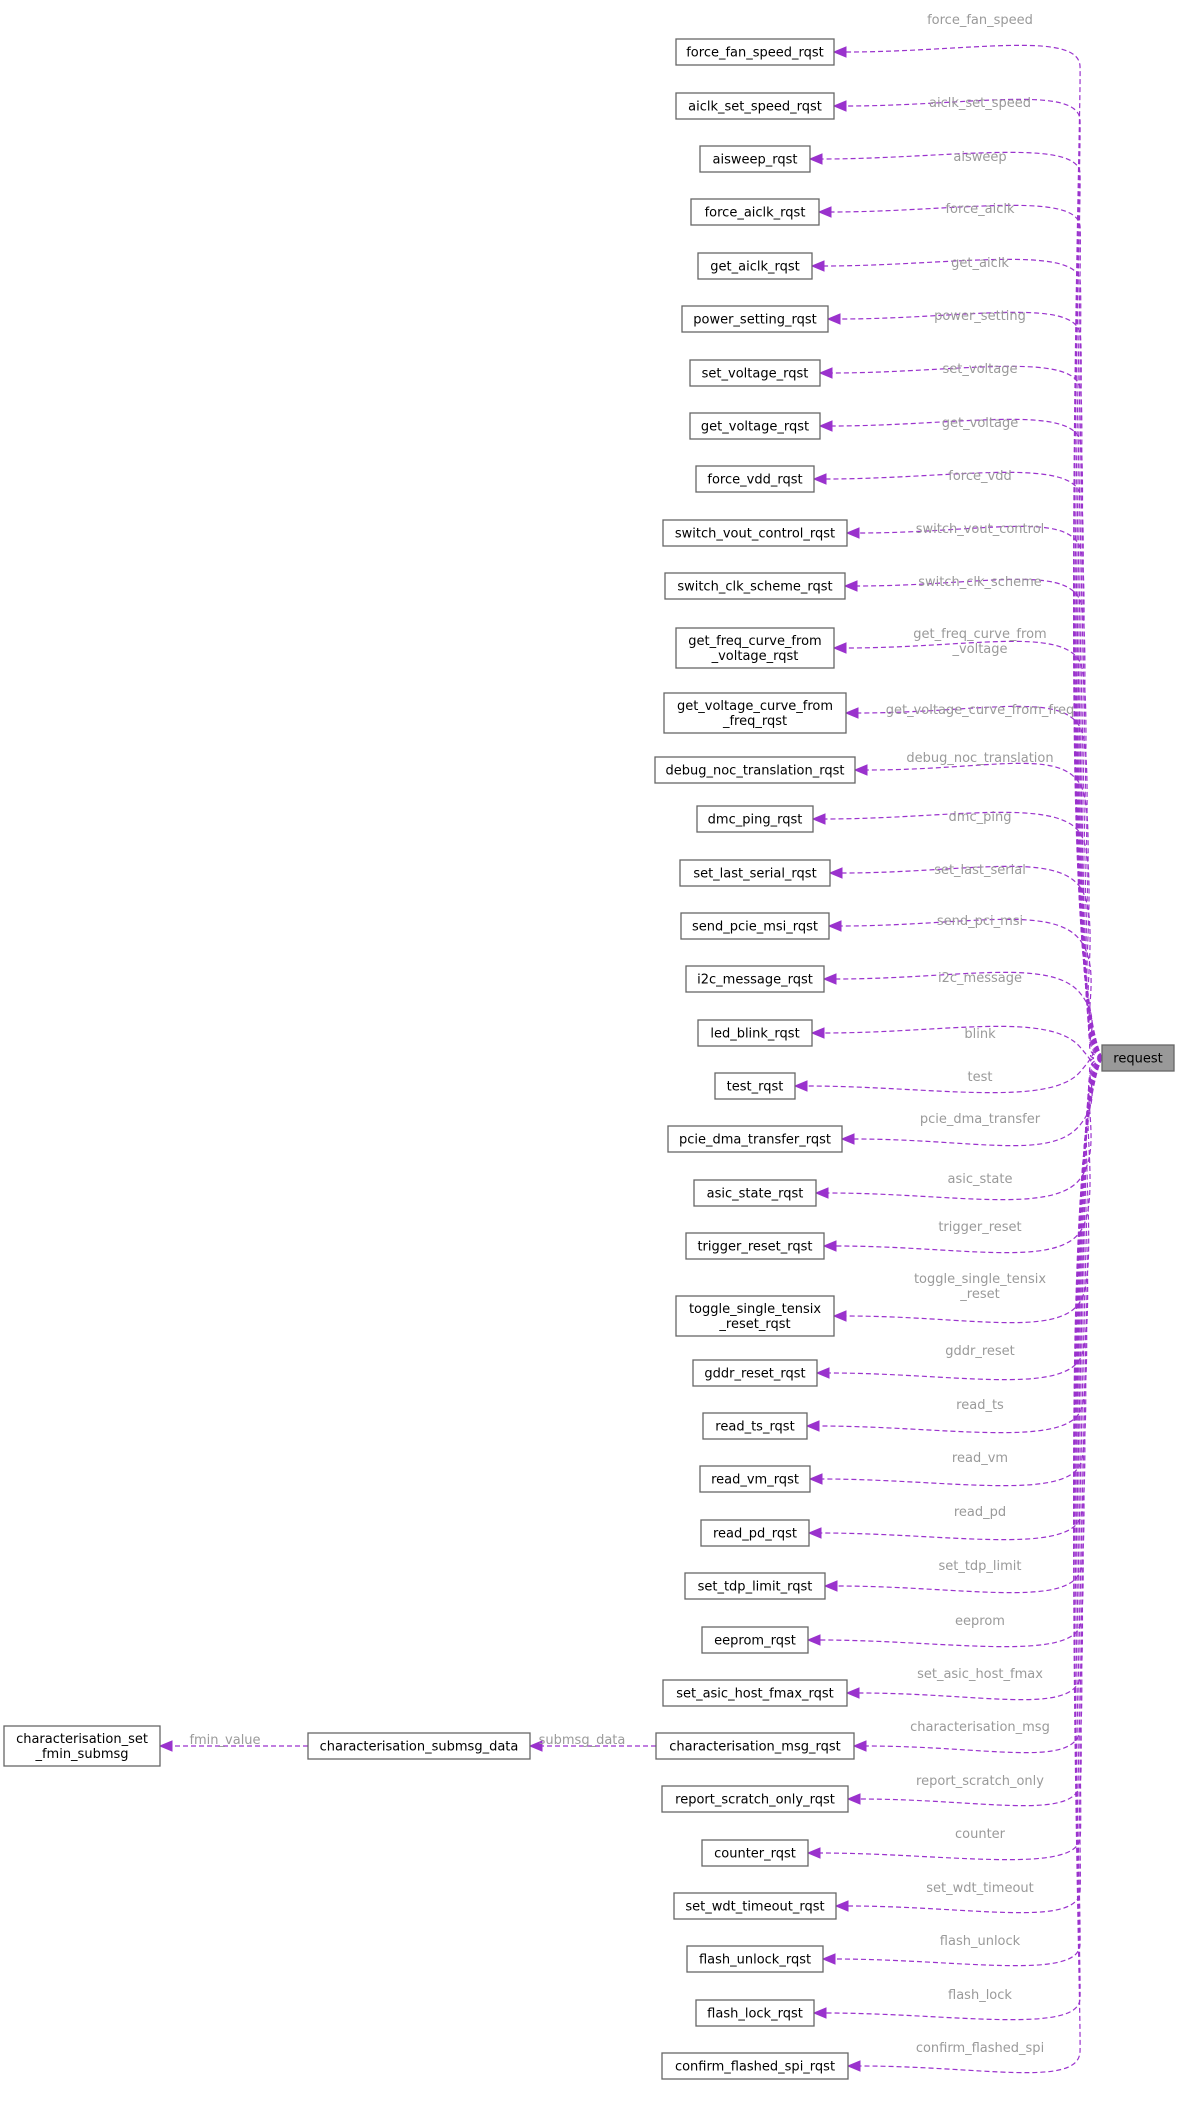 Image resolution: width=1180 pixels, height=2109 pixels. I want to click on node-power-setting-rqst: power_setting_rqst, so click(755, 319).